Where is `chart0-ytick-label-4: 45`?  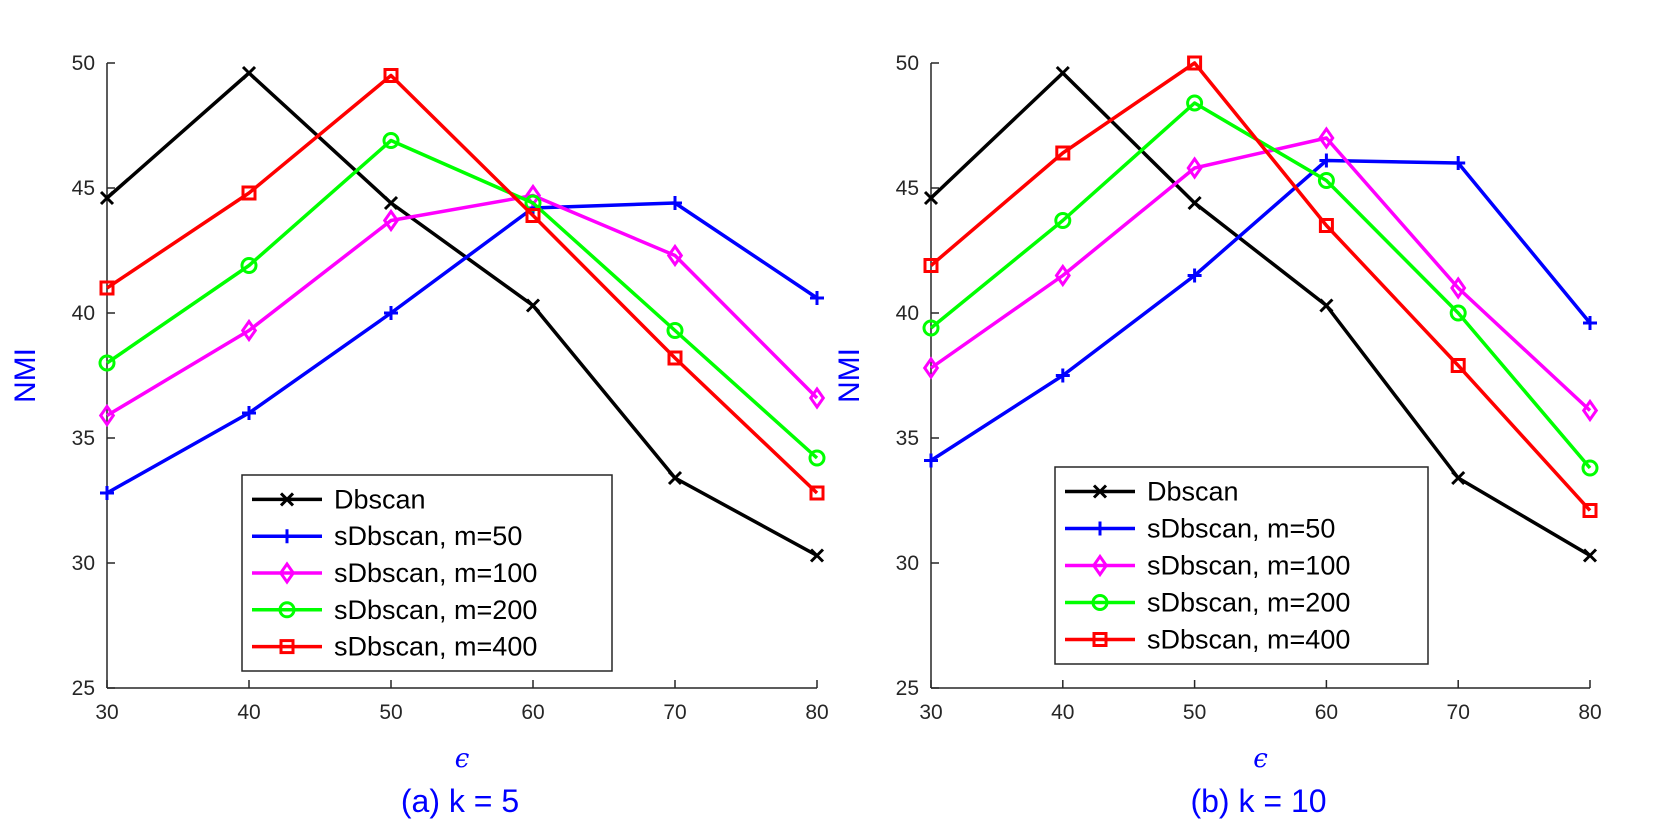 chart0-ytick-label-4: 45 is located at coordinates (83, 188).